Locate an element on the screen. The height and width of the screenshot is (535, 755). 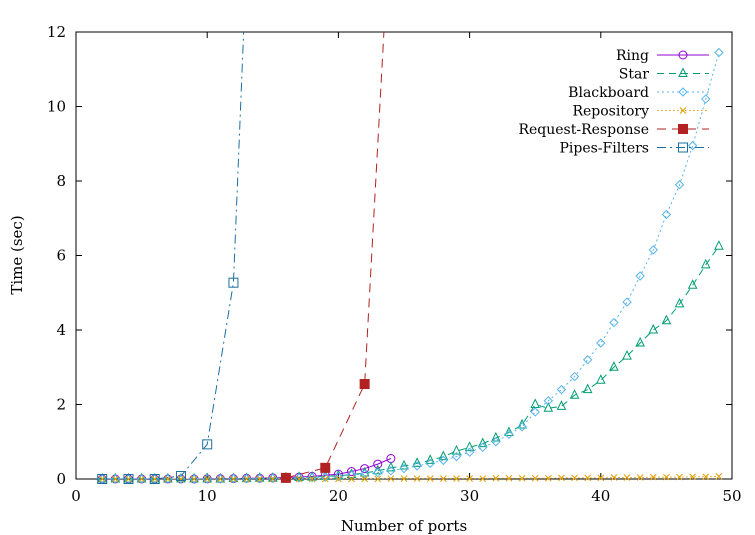
y-tick-label: 4 is located at coordinates (61, 330).